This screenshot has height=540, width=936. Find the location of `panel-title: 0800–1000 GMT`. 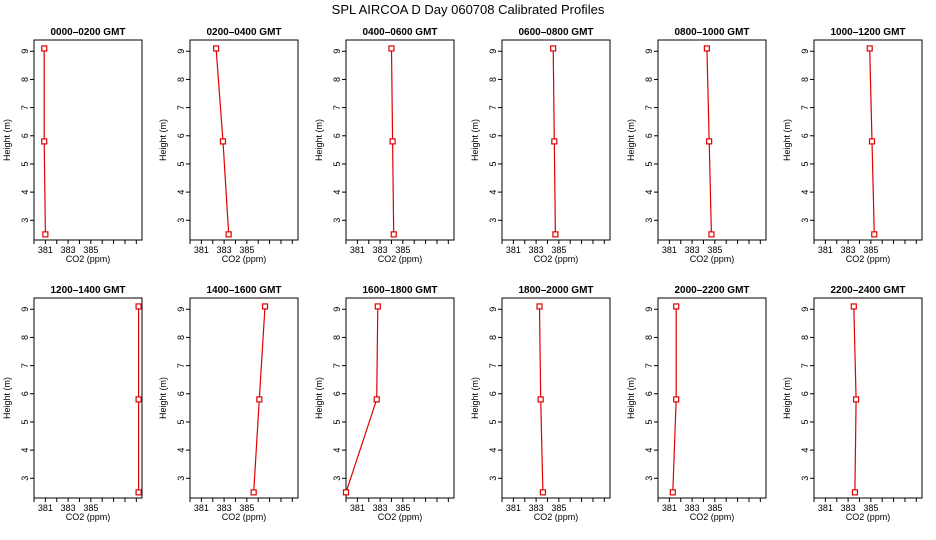

panel-title: 0800–1000 GMT is located at coordinates (711, 32).